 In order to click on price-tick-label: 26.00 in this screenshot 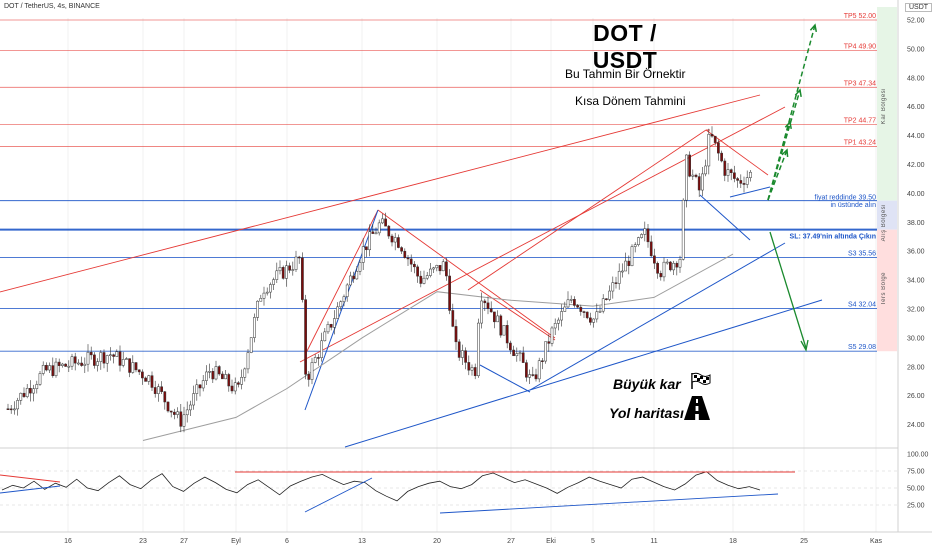, I will do `click(916, 396)`.